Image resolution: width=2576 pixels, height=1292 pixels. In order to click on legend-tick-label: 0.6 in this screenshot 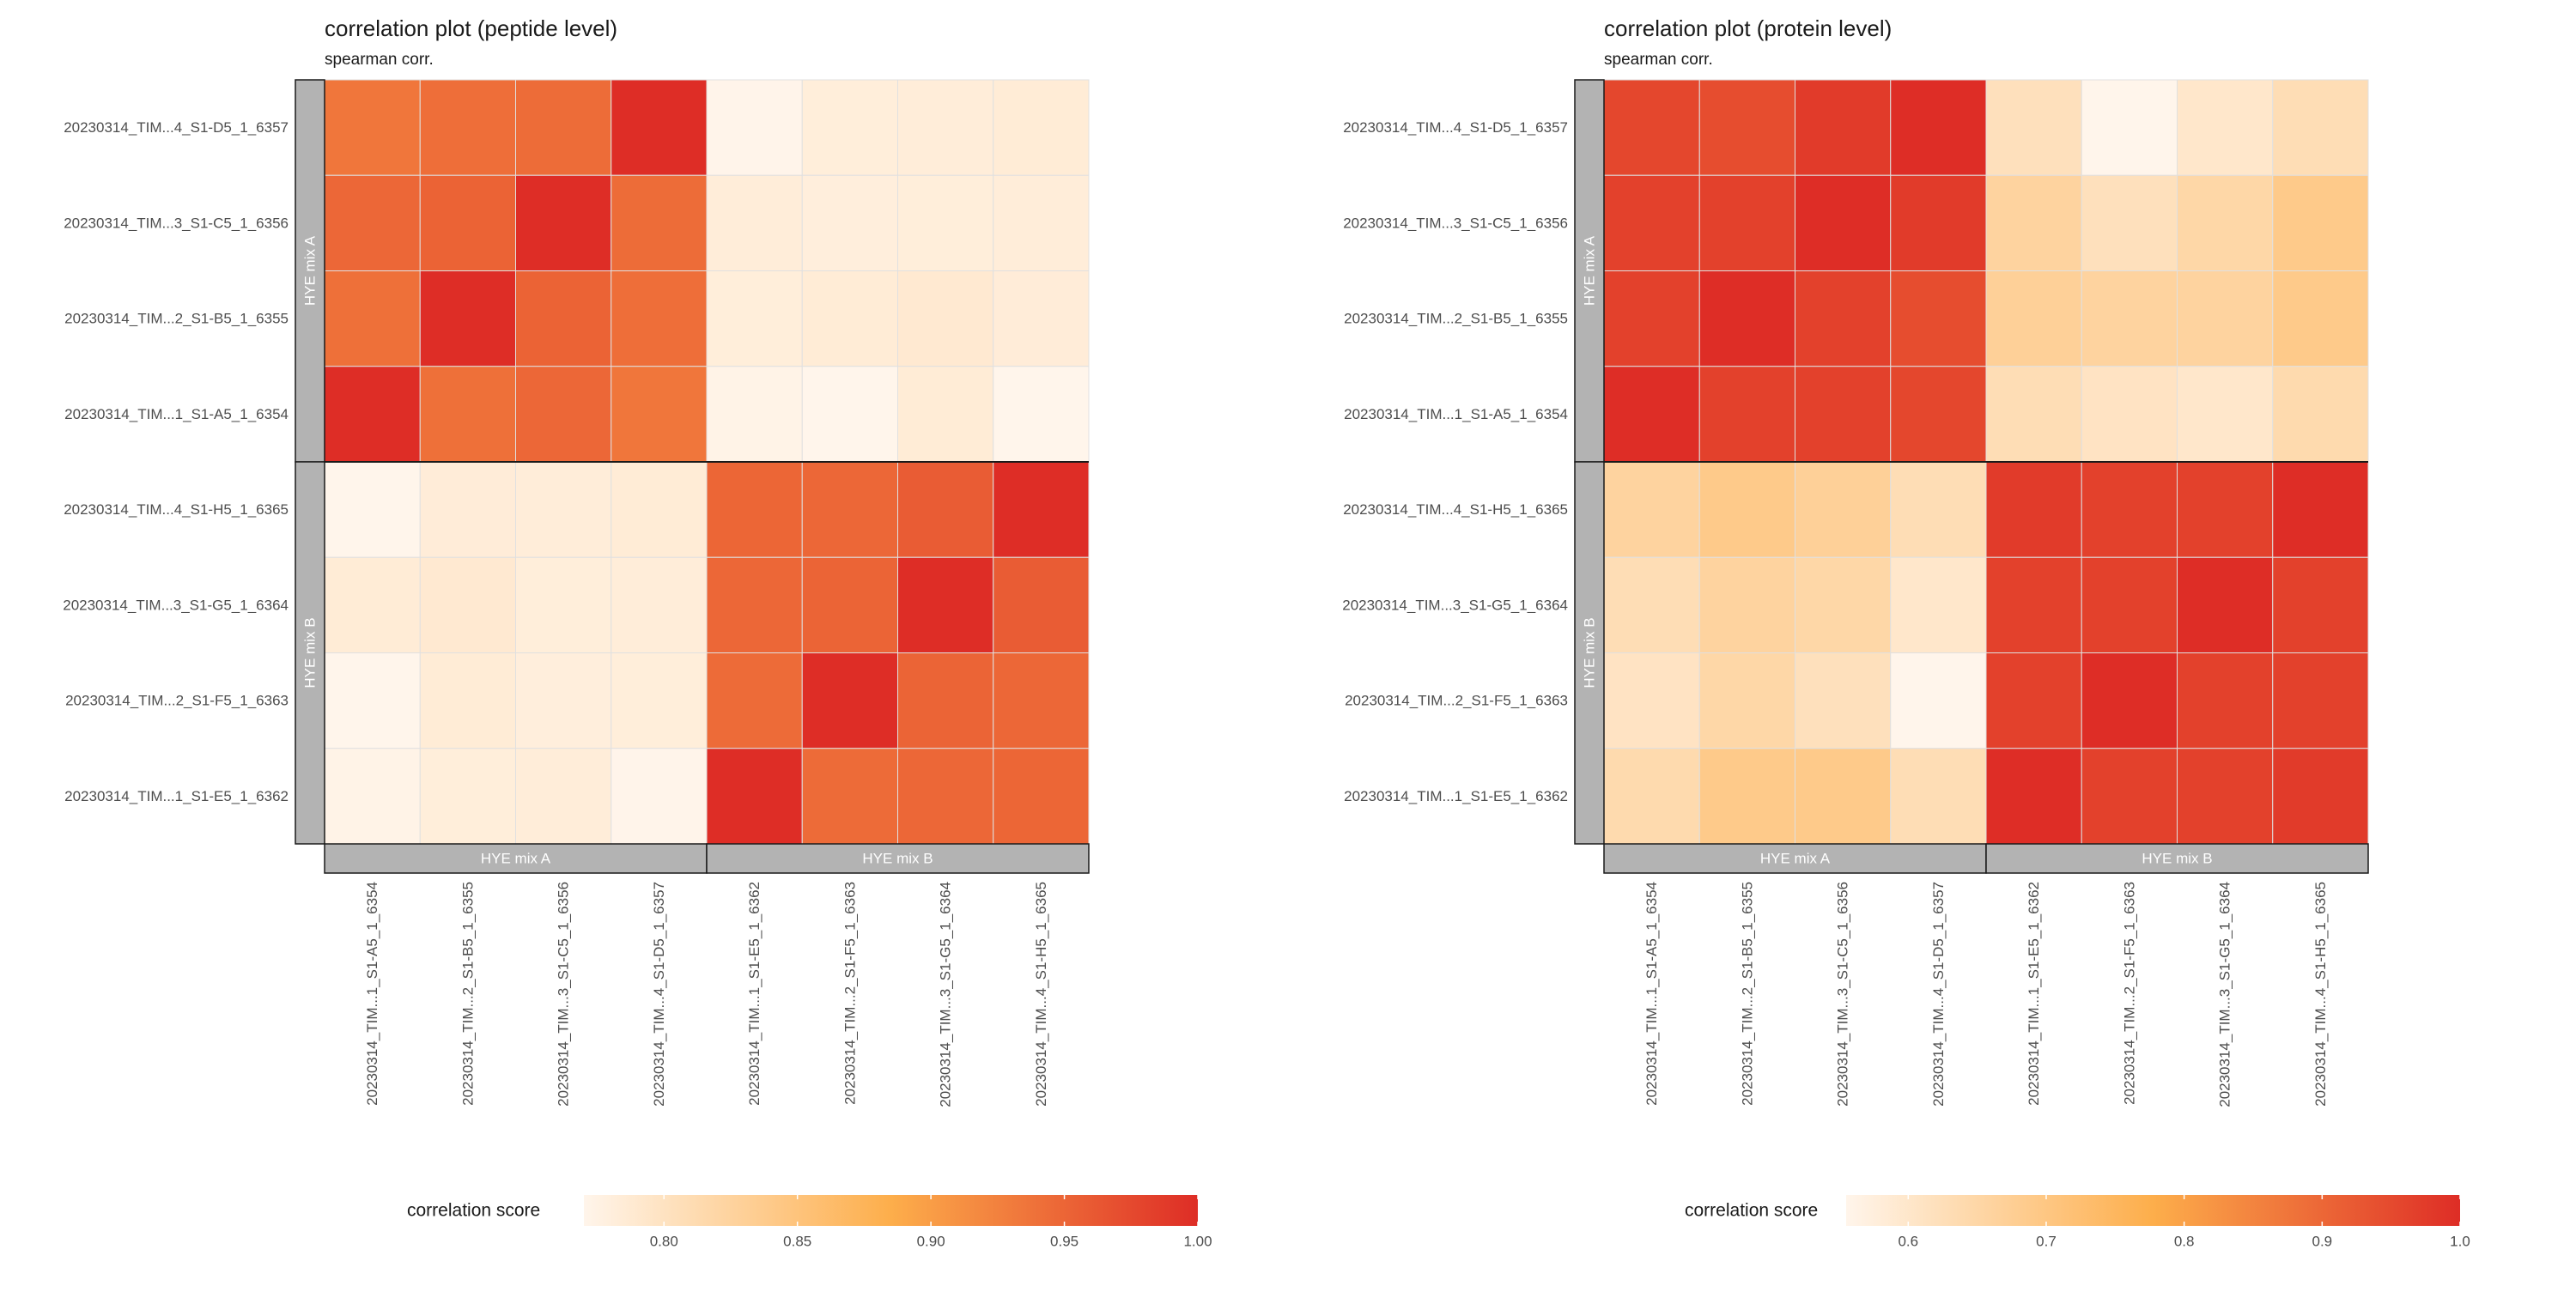, I will do `click(1908, 1242)`.